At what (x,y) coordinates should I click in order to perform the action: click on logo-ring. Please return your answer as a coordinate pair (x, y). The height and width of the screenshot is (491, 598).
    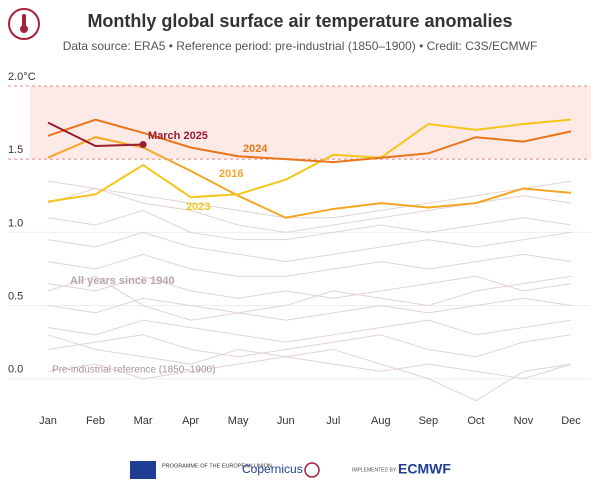
    Looking at the image, I should click on (24, 24).